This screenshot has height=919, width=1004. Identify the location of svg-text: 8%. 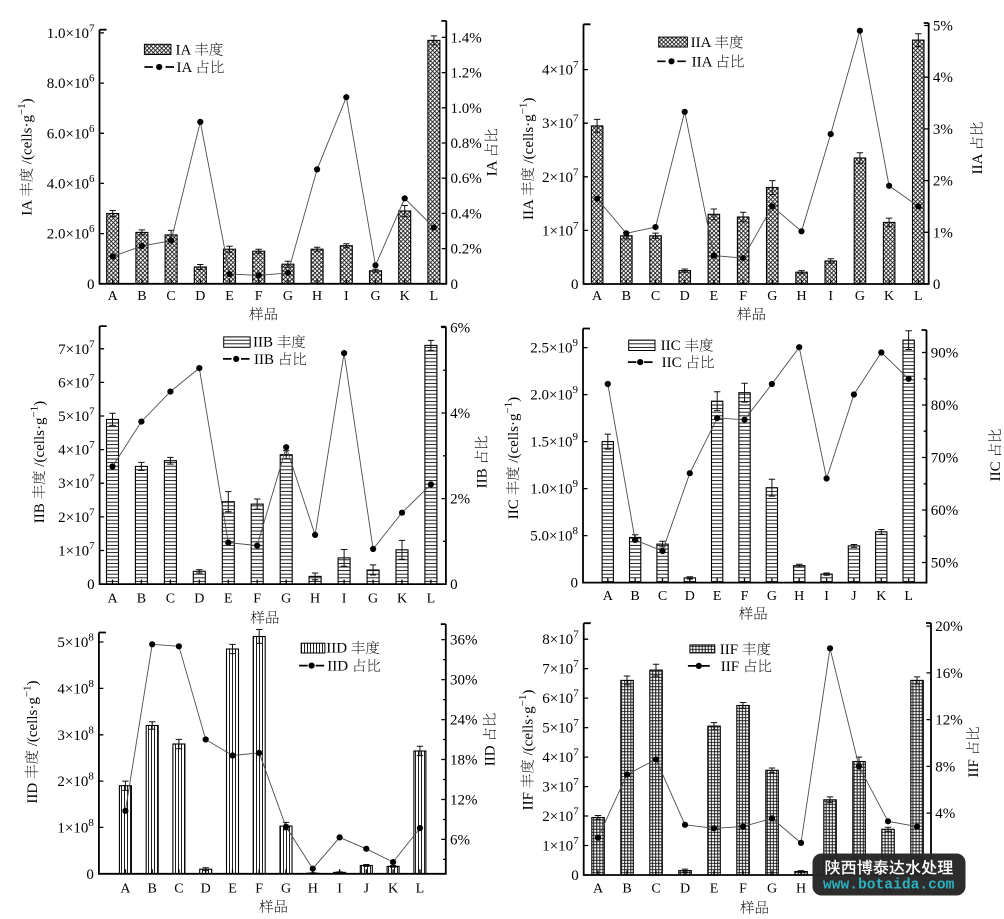
(945, 767).